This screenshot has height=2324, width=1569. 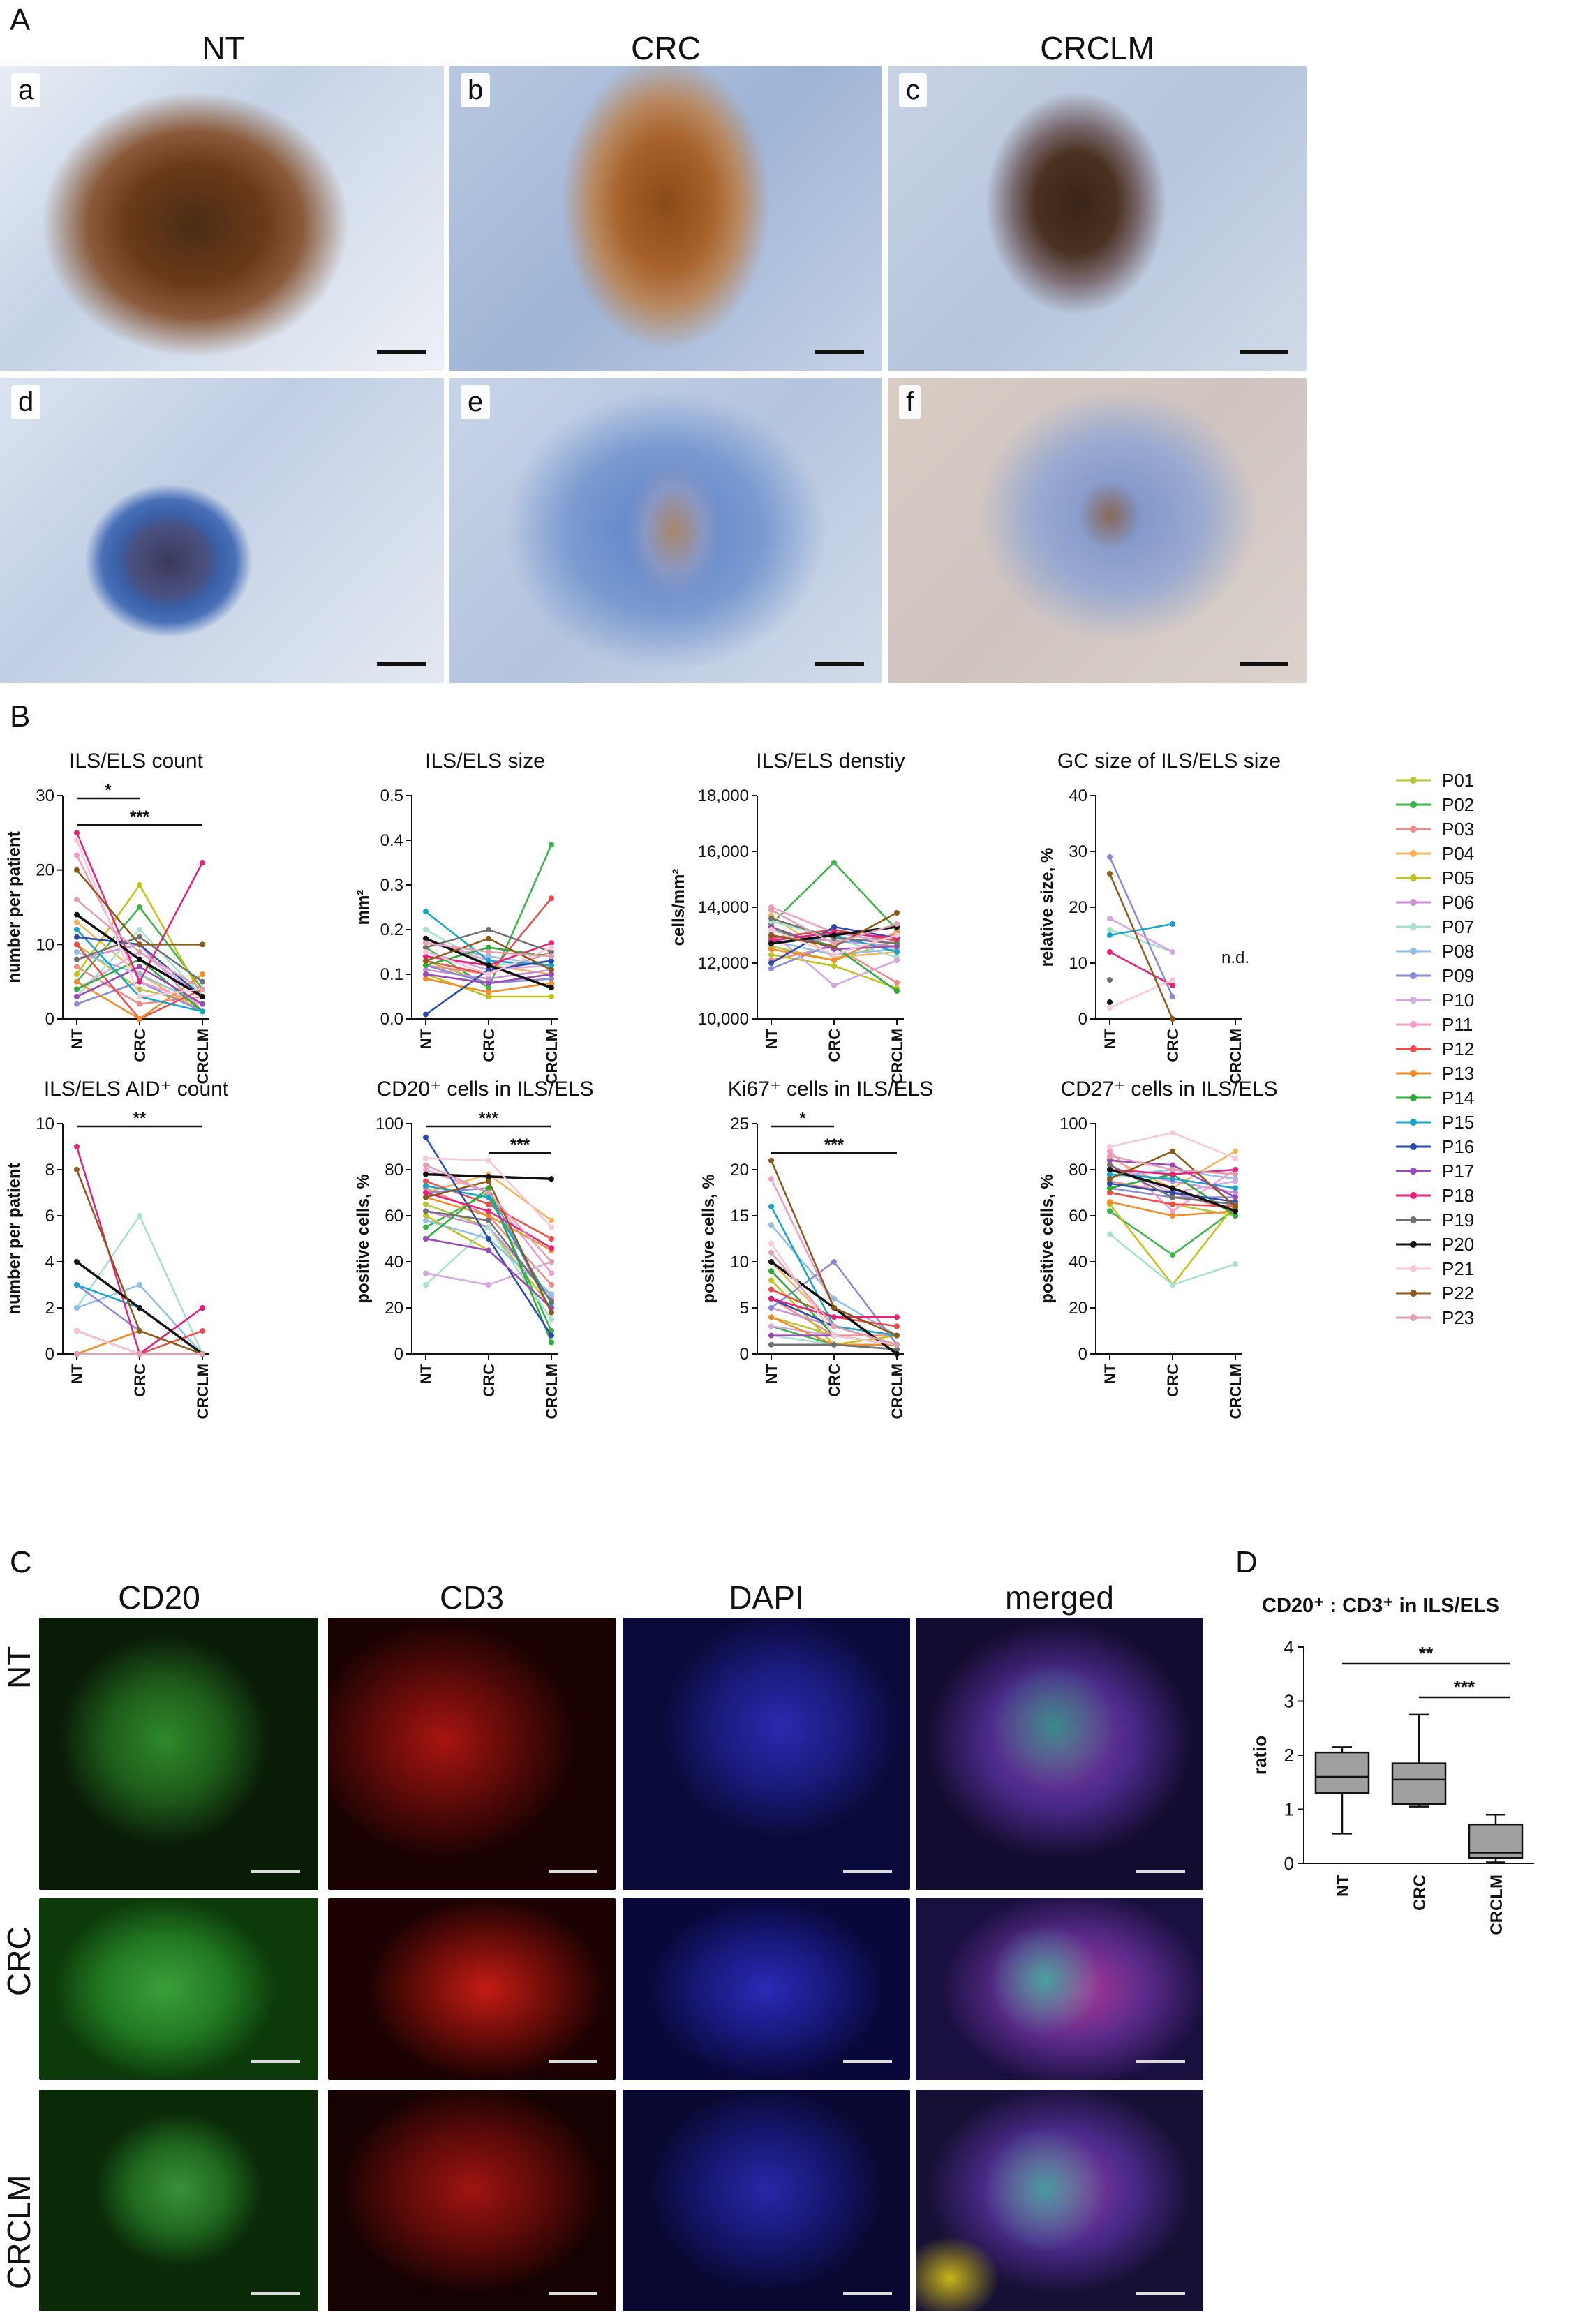 What do you see at coordinates (50, 1216) in the screenshot?
I see `y-tick-label: 6` at bounding box center [50, 1216].